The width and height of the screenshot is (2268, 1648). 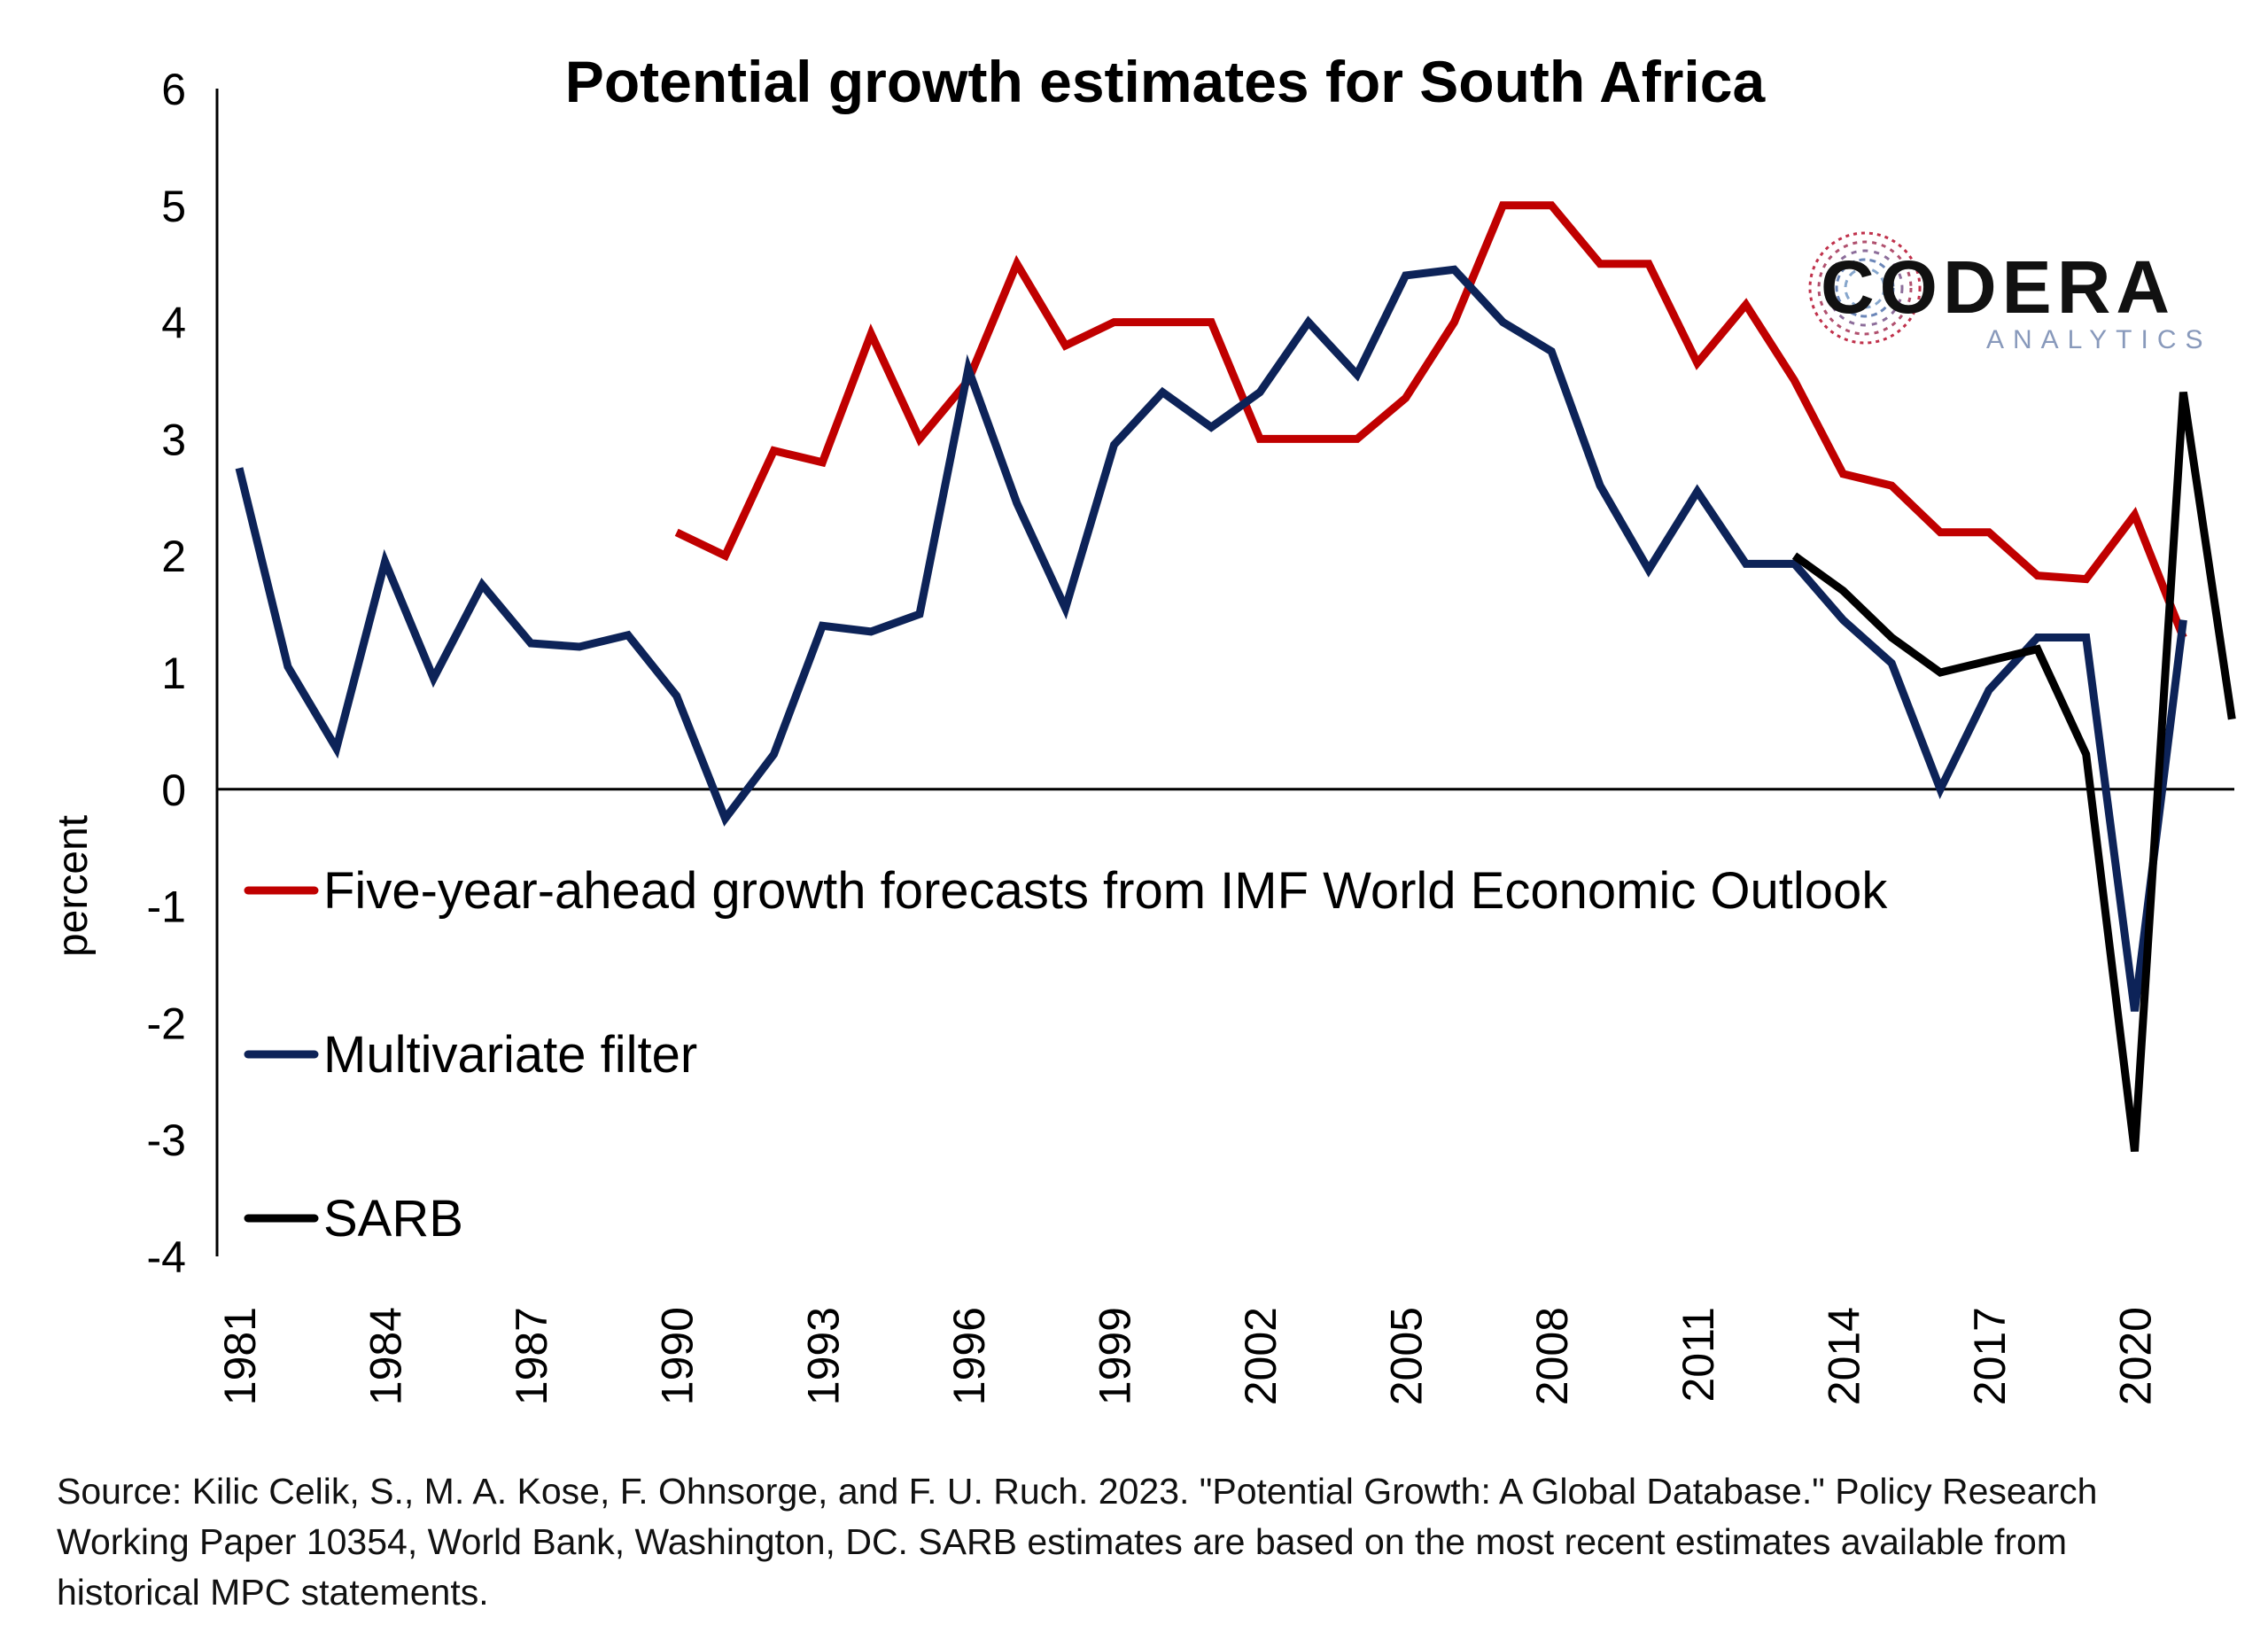 I want to click on y-tick-label: 2, so click(x=173, y=556).